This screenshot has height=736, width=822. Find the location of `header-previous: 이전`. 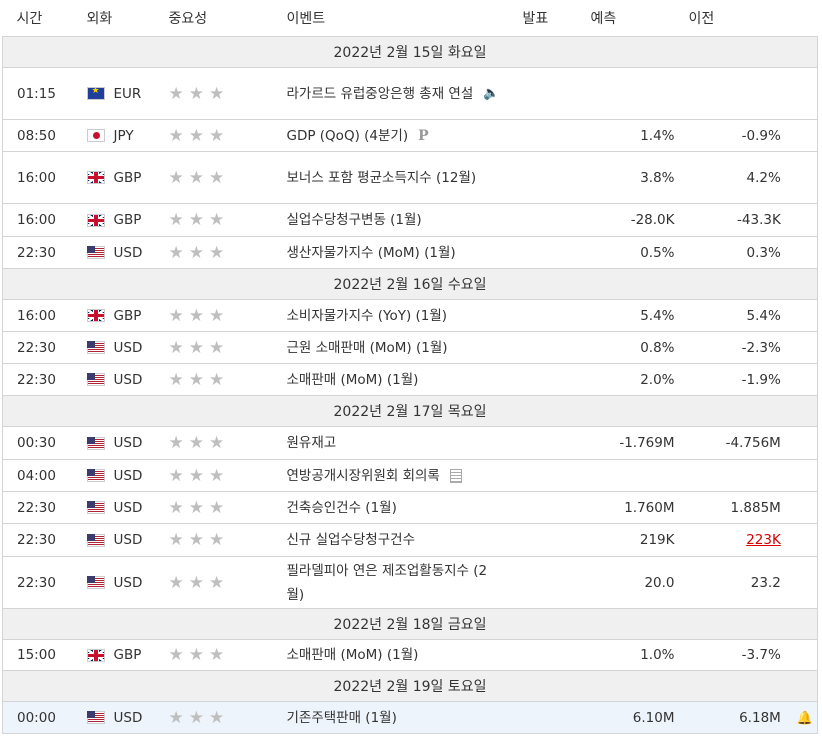

header-previous: 이전 is located at coordinates (753, 18).